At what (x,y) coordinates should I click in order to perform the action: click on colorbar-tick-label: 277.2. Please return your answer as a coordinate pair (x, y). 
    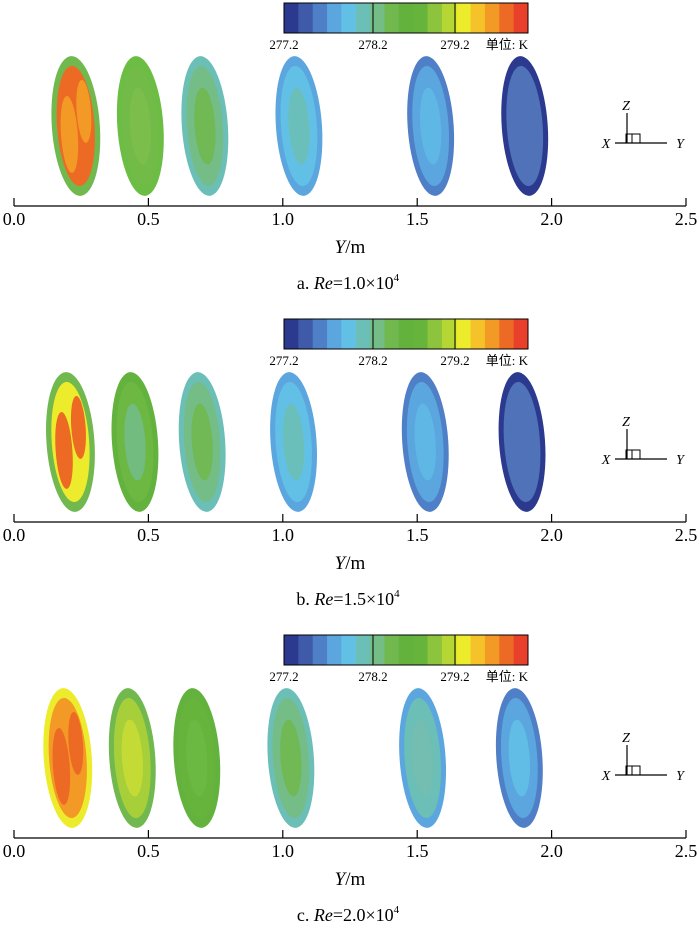
    Looking at the image, I should click on (283, 676).